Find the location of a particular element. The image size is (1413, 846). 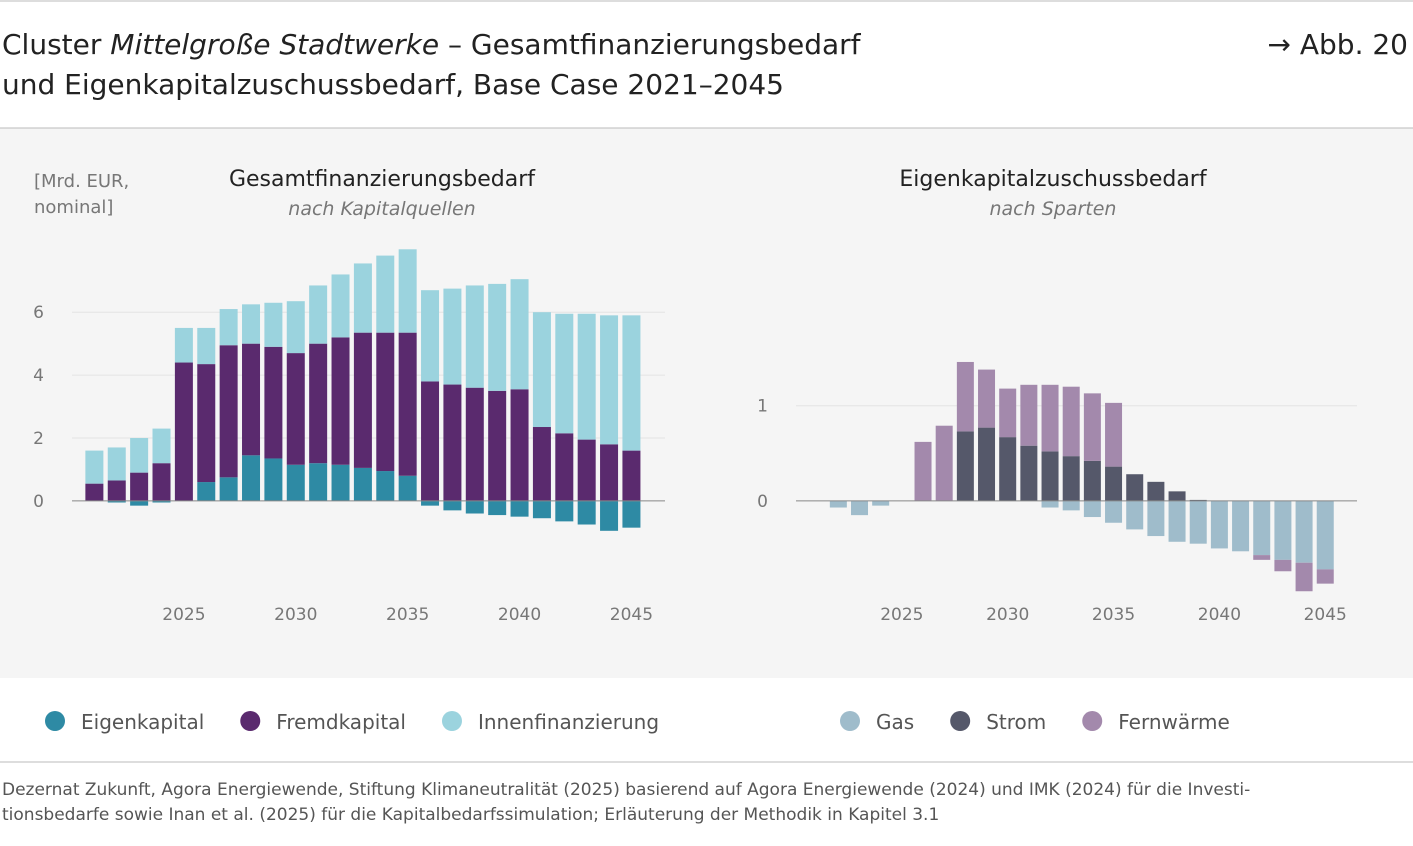

legend-label: Eigenkapital is located at coordinates (142, 722).